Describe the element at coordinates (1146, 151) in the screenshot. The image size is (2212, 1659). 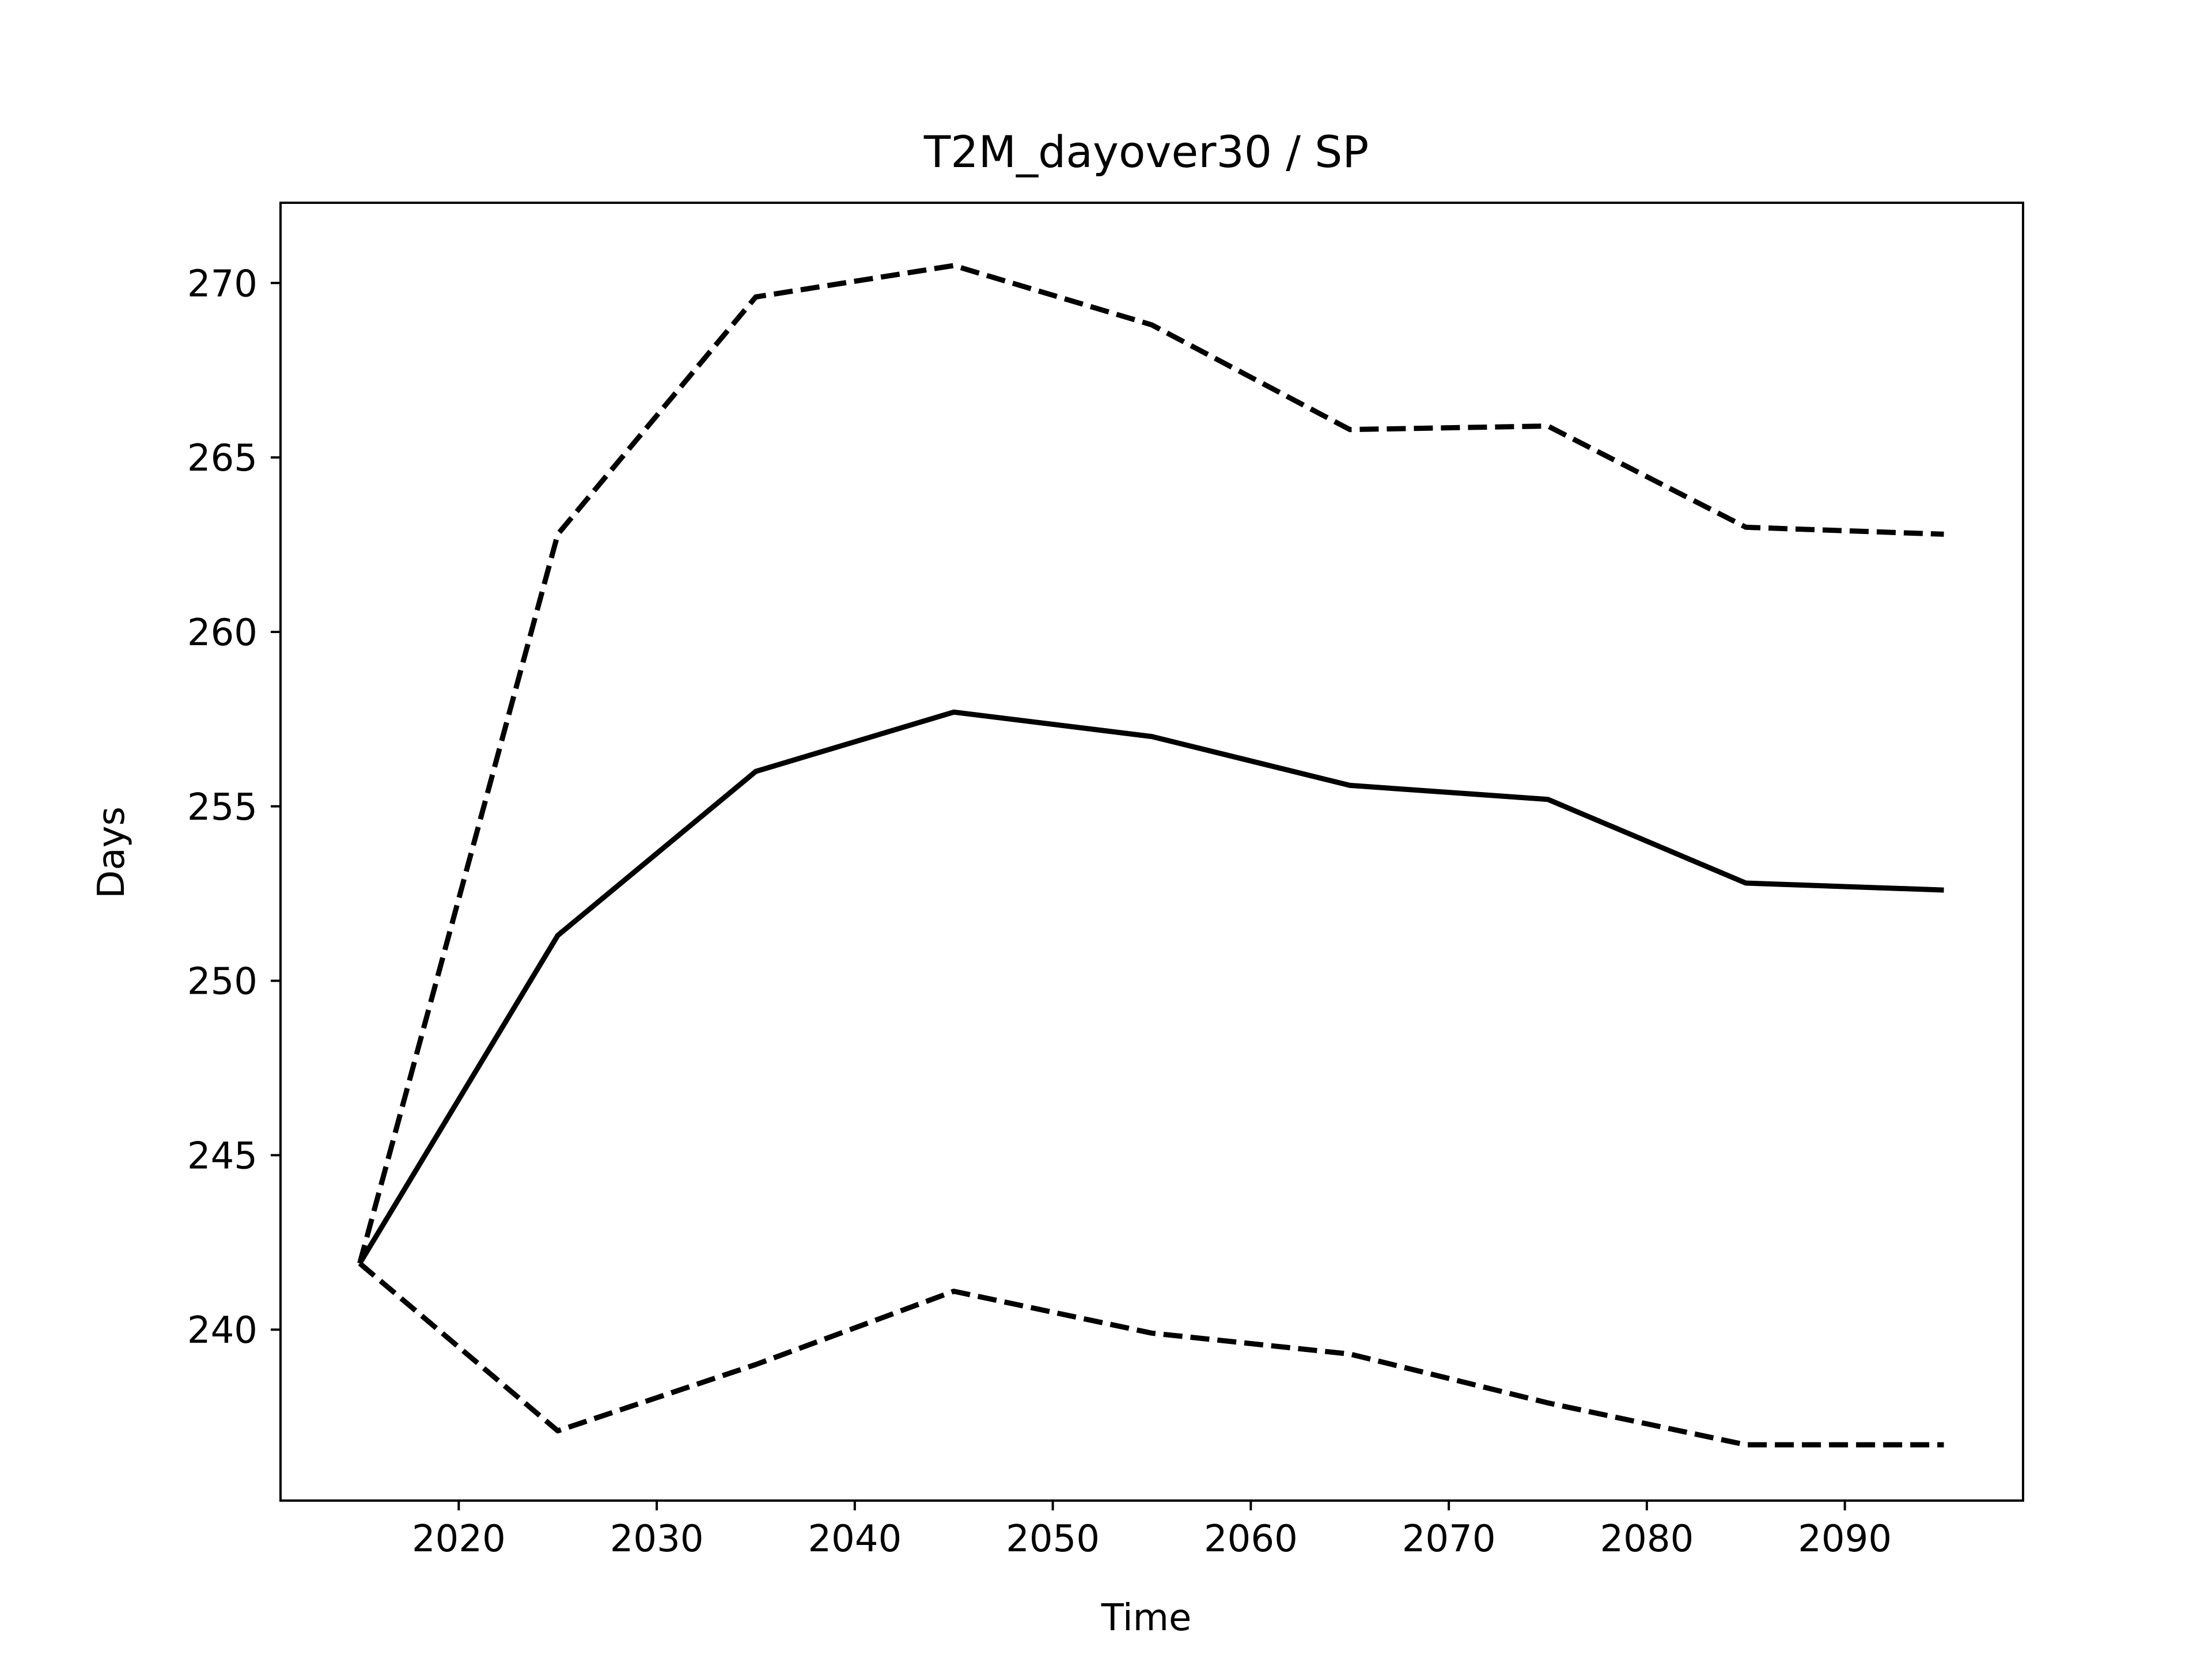
I see `chart-title: T2M_dayover30 / SP` at that location.